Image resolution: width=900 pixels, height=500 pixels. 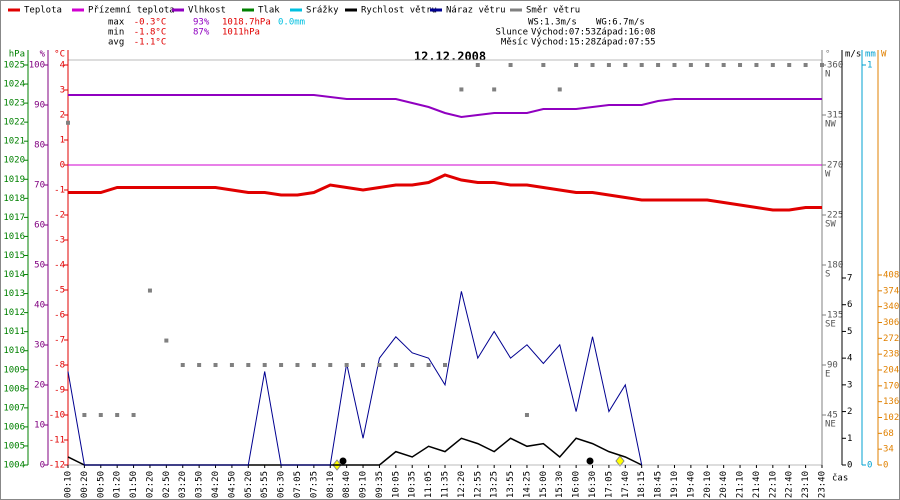 I want to click on y-tick-label: 1018, so click(x=14, y=199).